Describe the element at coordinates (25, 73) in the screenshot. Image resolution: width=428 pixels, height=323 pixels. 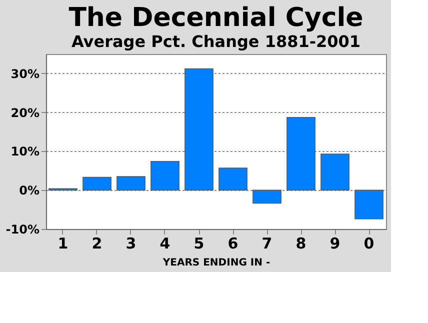
I see `y-tick-label: 30%` at that location.